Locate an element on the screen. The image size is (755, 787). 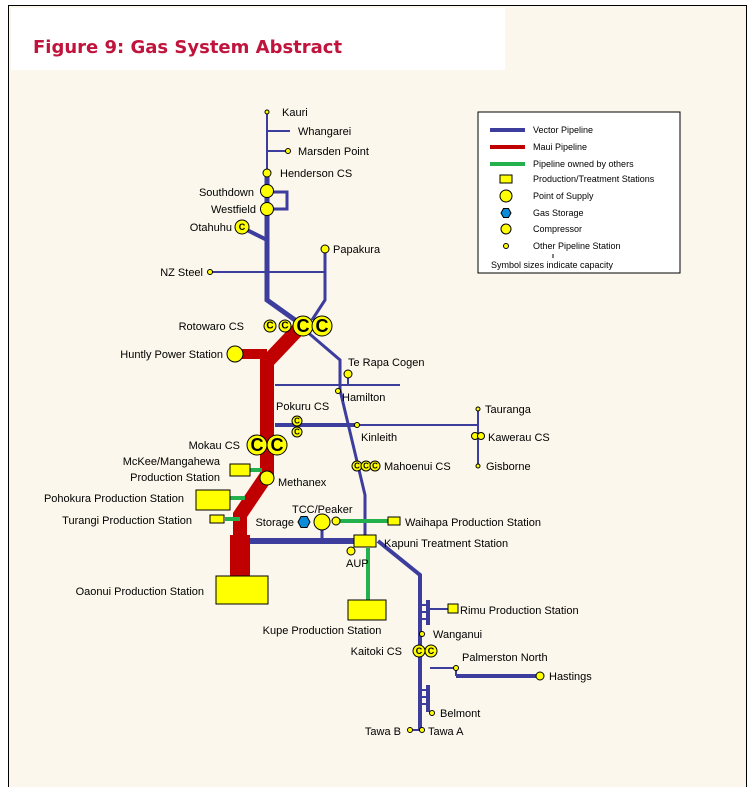
node-label: TCC/Peaker is located at coordinates (322, 510).